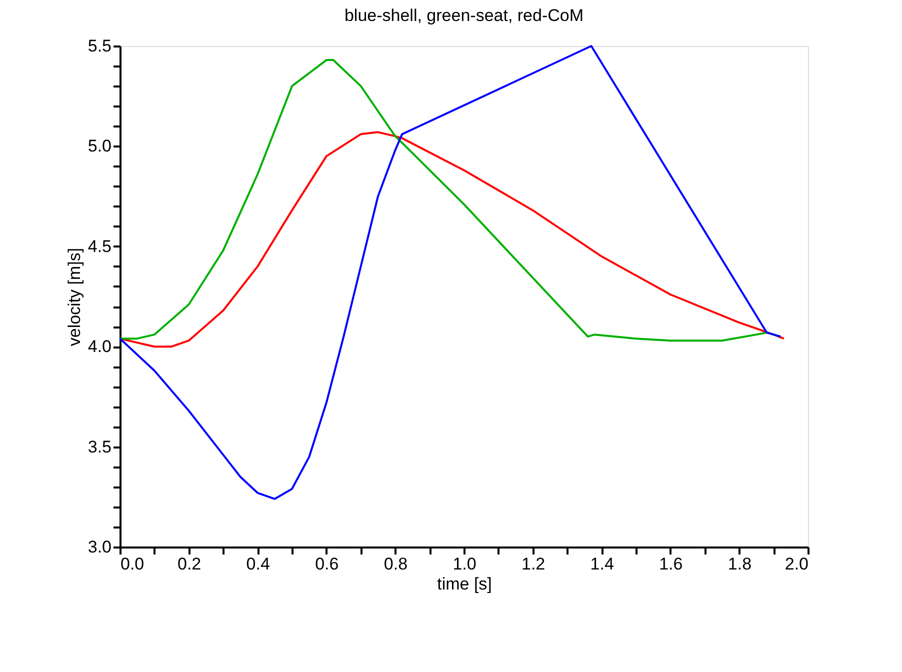  Describe the element at coordinates (464, 584) in the screenshot. I see `x-axis-title: time [s]` at that location.